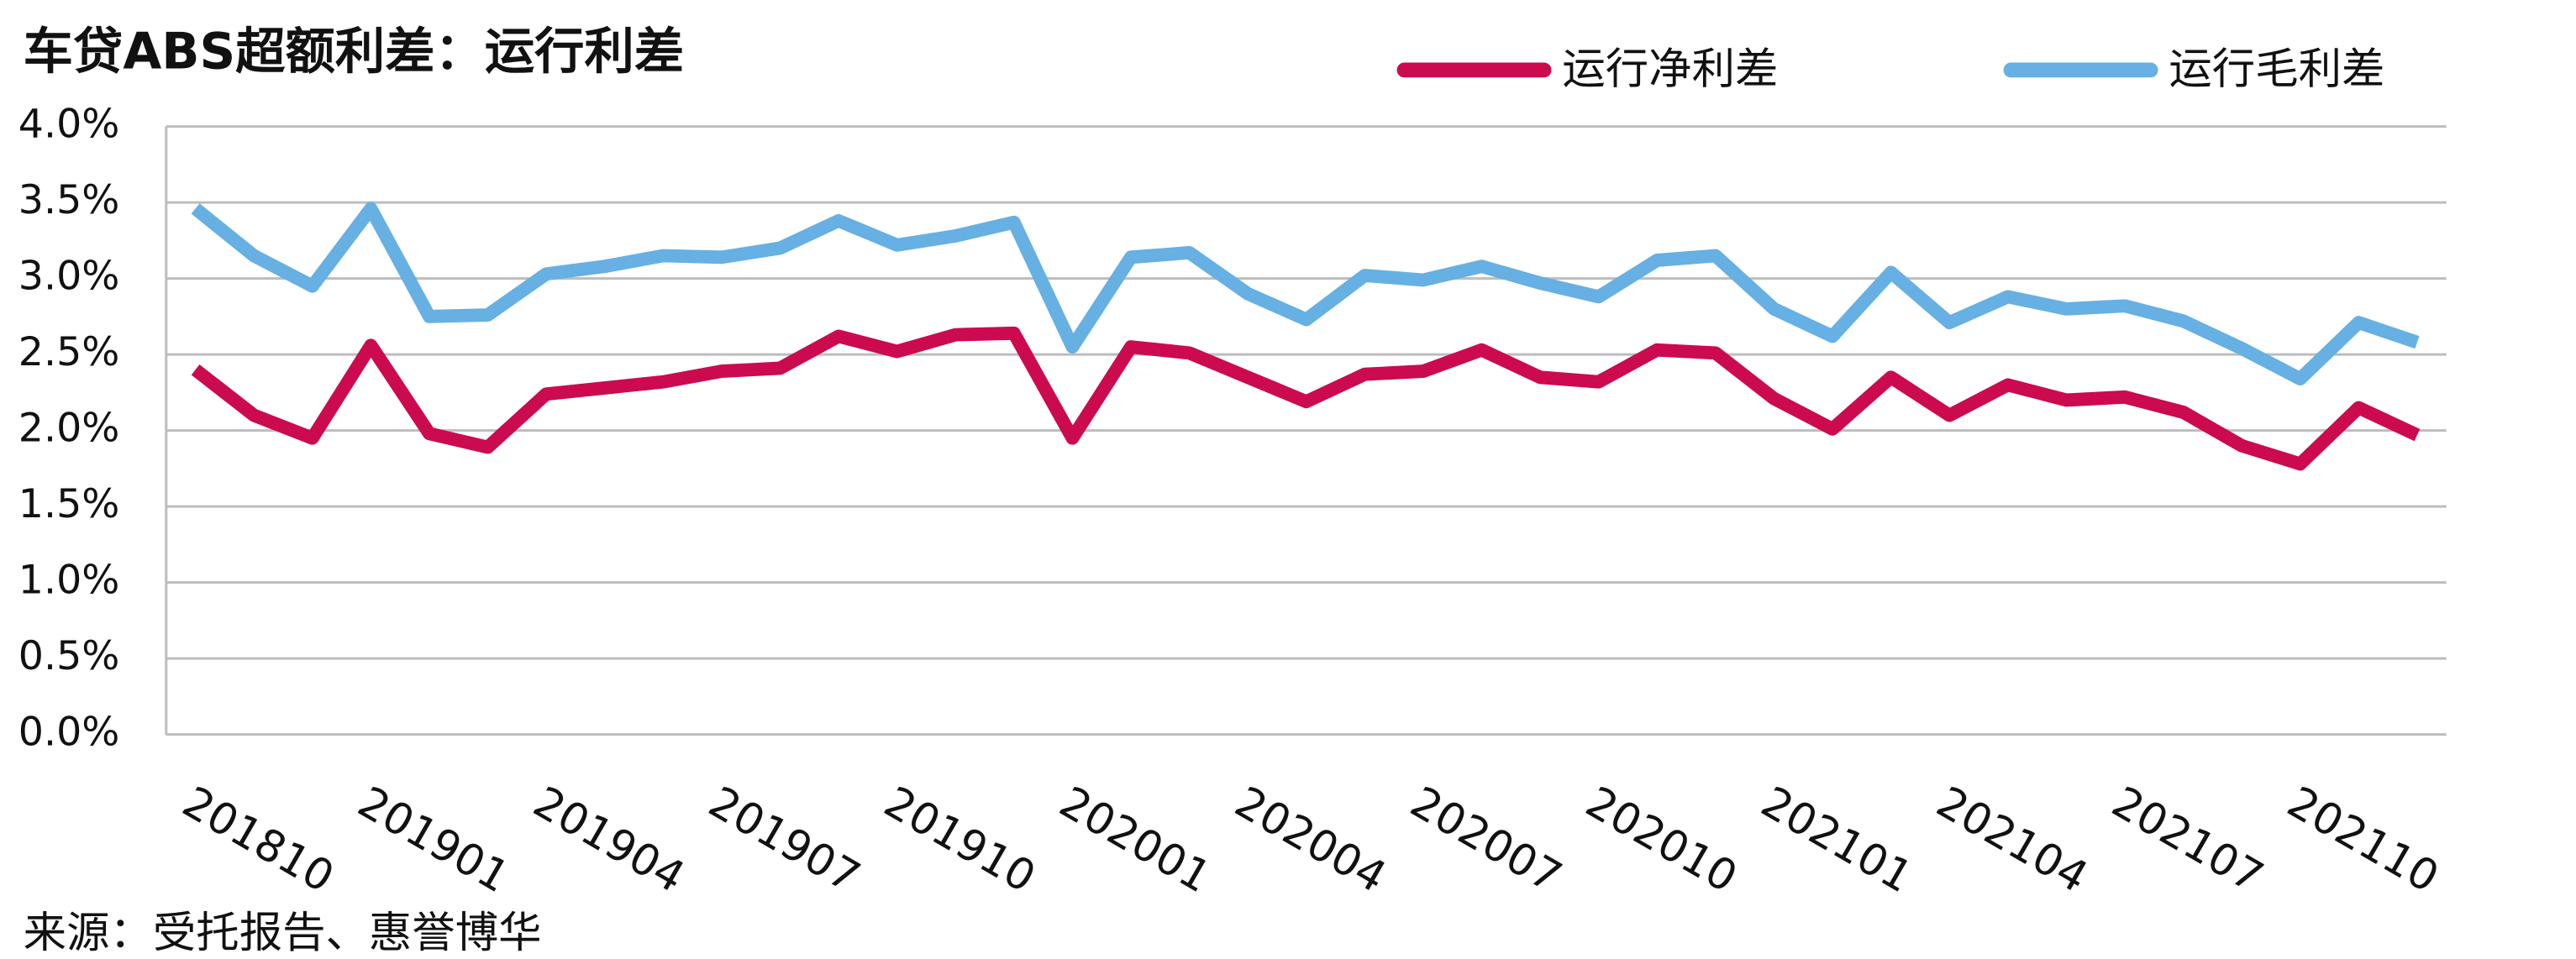 This screenshot has height=959, width=2576. I want to click on x-tick-label: 201904, so click(609, 840).